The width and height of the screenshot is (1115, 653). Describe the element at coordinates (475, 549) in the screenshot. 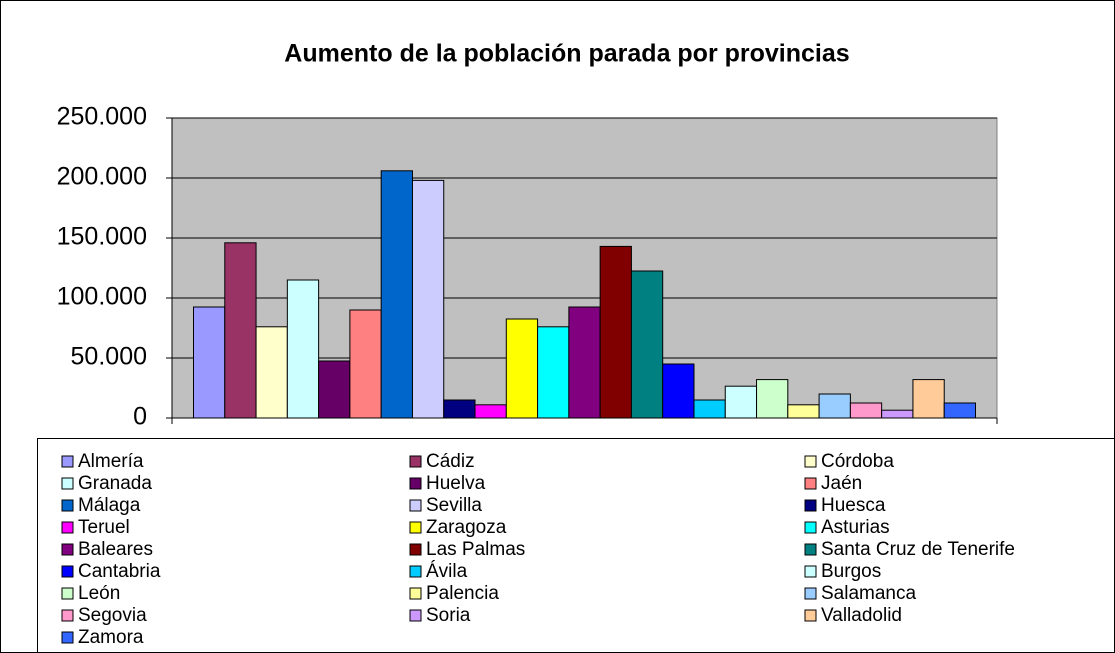

I see `legend-label: Las Palmas` at that location.